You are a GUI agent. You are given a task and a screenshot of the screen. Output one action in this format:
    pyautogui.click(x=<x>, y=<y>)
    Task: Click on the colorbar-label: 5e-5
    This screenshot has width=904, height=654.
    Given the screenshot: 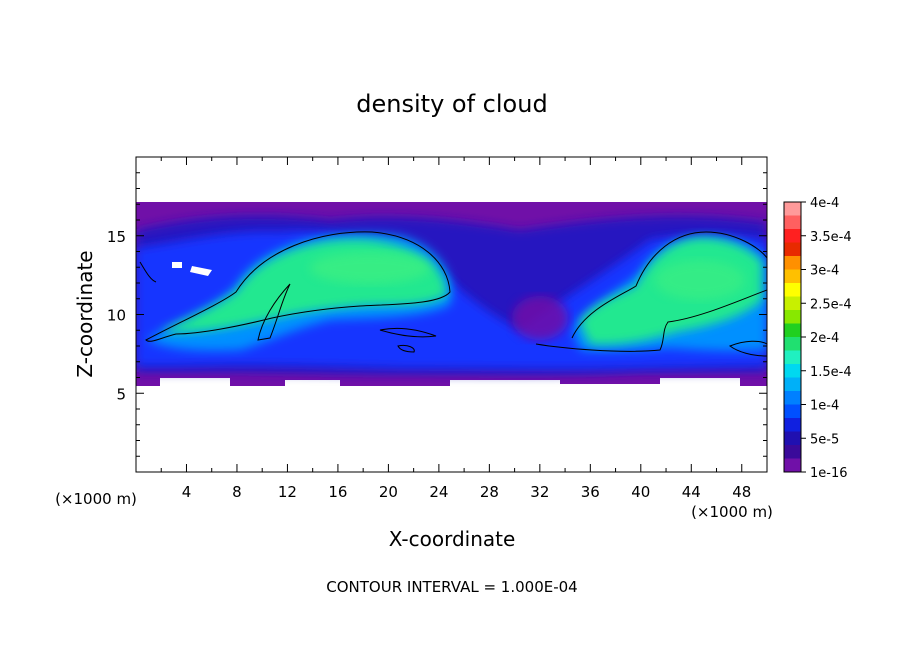 What is the action you would take?
    pyautogui.click(x=824, y=439)
    